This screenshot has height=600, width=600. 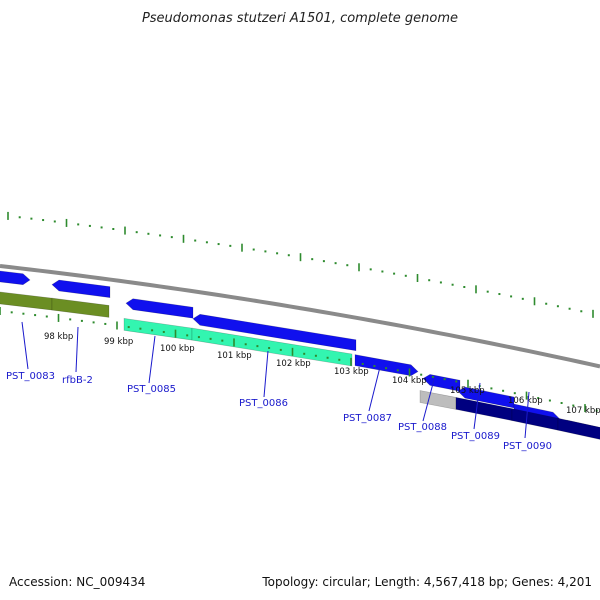 I want to click on gene-label-rfbb-2: rfbB-2, so click(x=77, y=380).